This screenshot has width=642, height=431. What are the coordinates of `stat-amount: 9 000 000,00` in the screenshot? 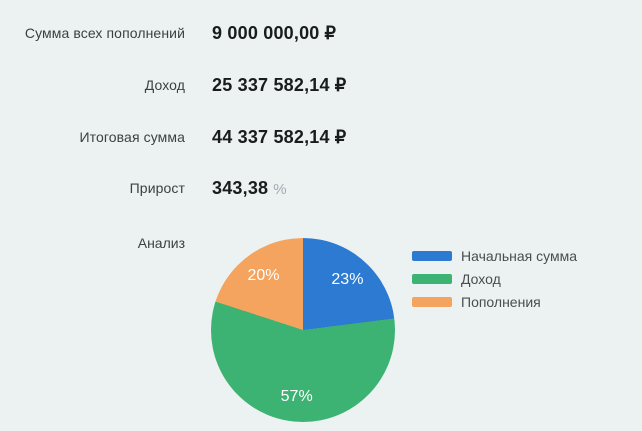 It's located at (266, 32).